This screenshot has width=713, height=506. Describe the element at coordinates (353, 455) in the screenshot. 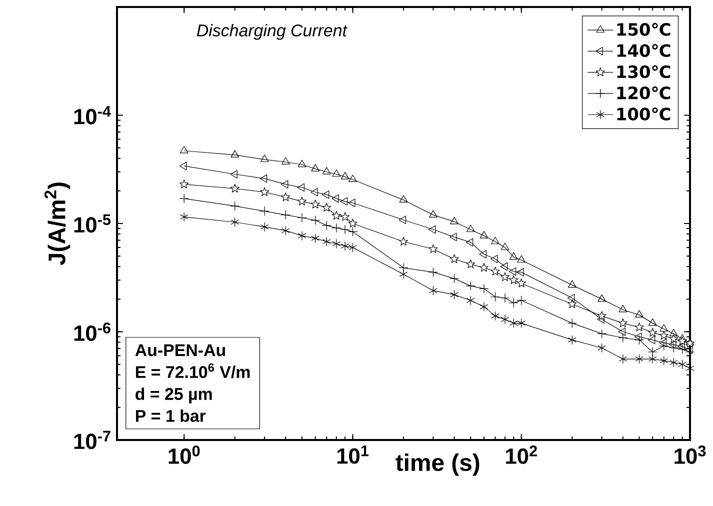

I see `x-tick-label: 10$^{1}$` at that location.